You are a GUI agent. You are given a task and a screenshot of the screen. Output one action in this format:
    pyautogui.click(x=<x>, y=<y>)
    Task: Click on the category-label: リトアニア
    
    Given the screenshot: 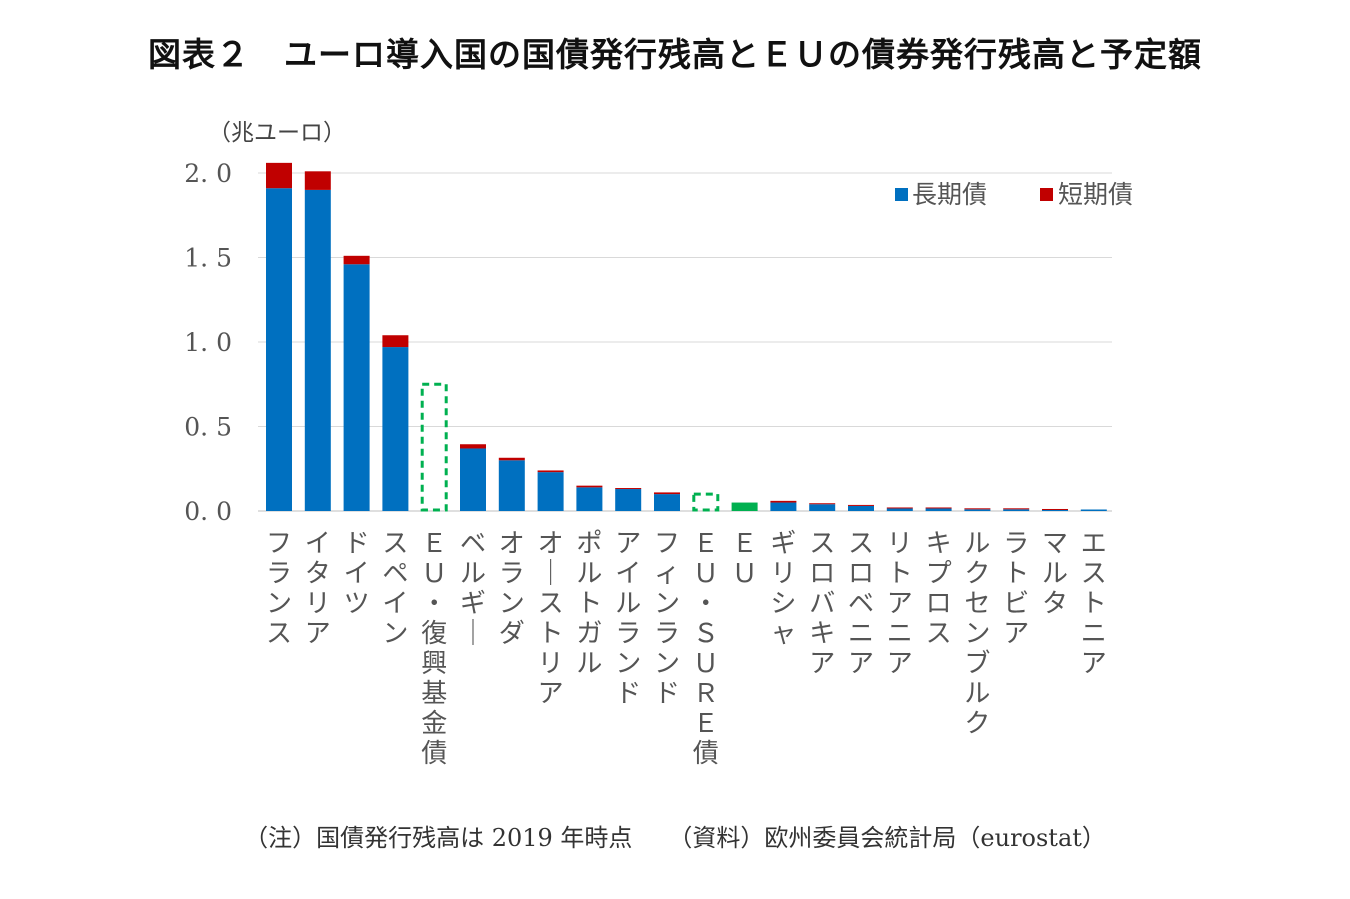 What is the action you would take?
    pyautogui.click(x=900, y=604)
    